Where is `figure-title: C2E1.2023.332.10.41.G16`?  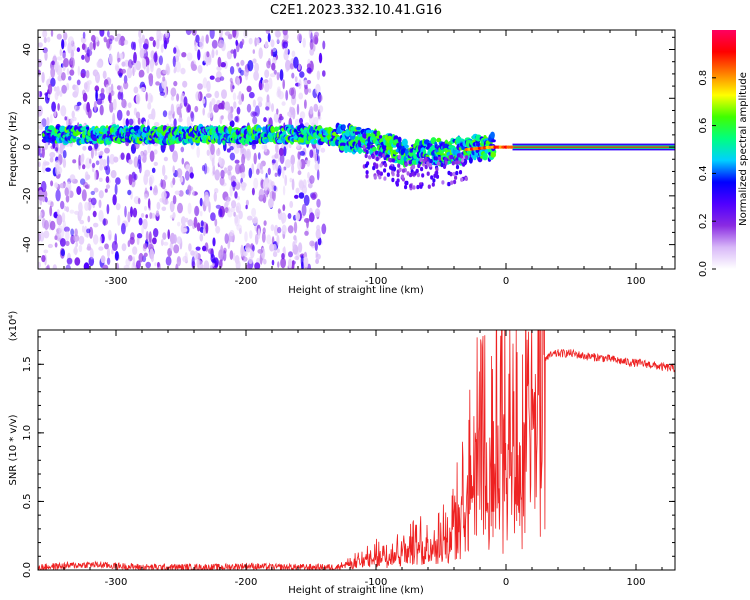
figure-title: C2E1.2023.332.10.41.G16 is located at coordinates (356, 10).